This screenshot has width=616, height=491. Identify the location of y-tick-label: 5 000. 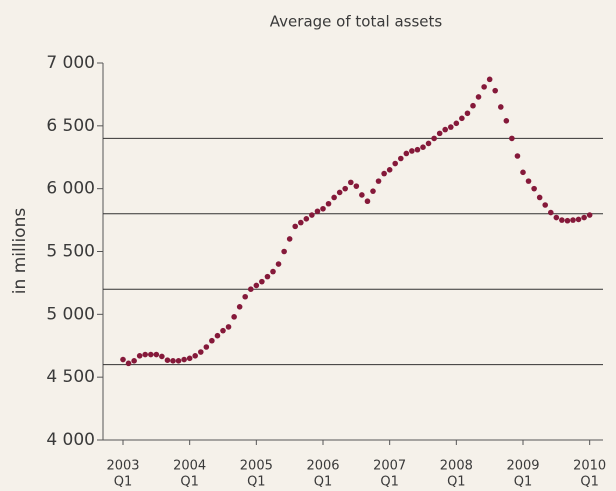
(70, 314).